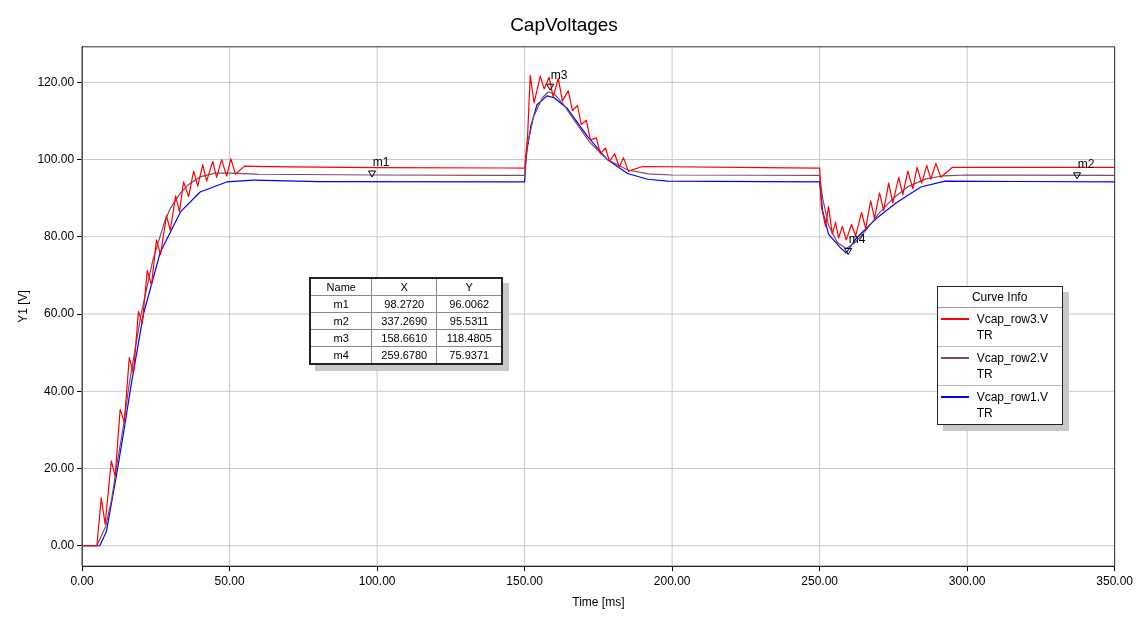 The height and width of the screenshot is (622, 1144). Describe the element at coordinates (341, 287) in the screenshot. I see `annotation: Name` at that location.